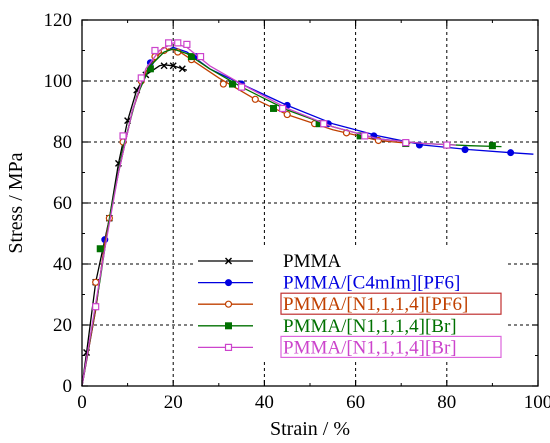  I want to click on legend-label: PMMA, so click(312, 261).